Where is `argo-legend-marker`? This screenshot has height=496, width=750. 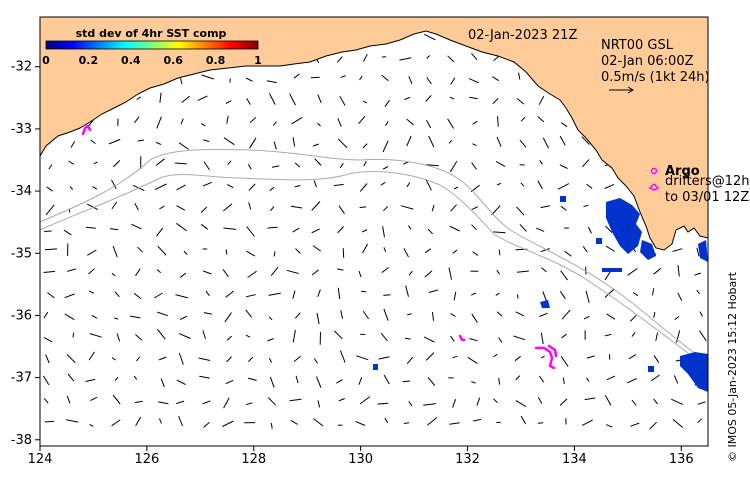 argo-legend-marker is located at coordinates (654, 171).